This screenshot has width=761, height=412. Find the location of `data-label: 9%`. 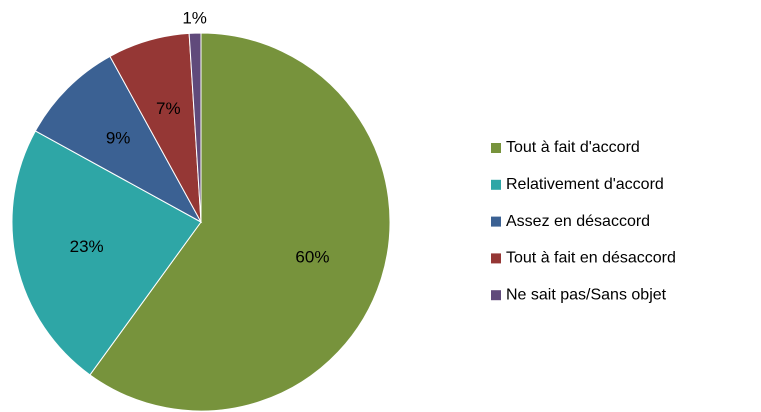

data-label: 9% is located at coordinates (118, 138).